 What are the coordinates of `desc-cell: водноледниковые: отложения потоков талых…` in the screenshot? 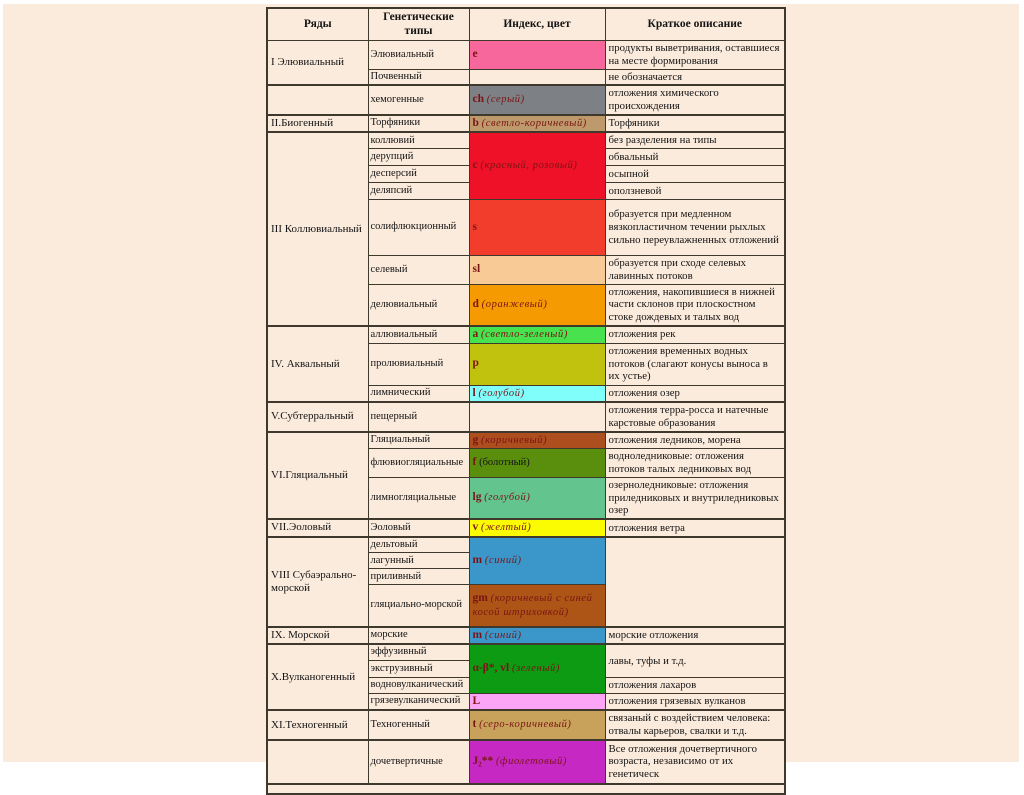 It's located at (695, 463).